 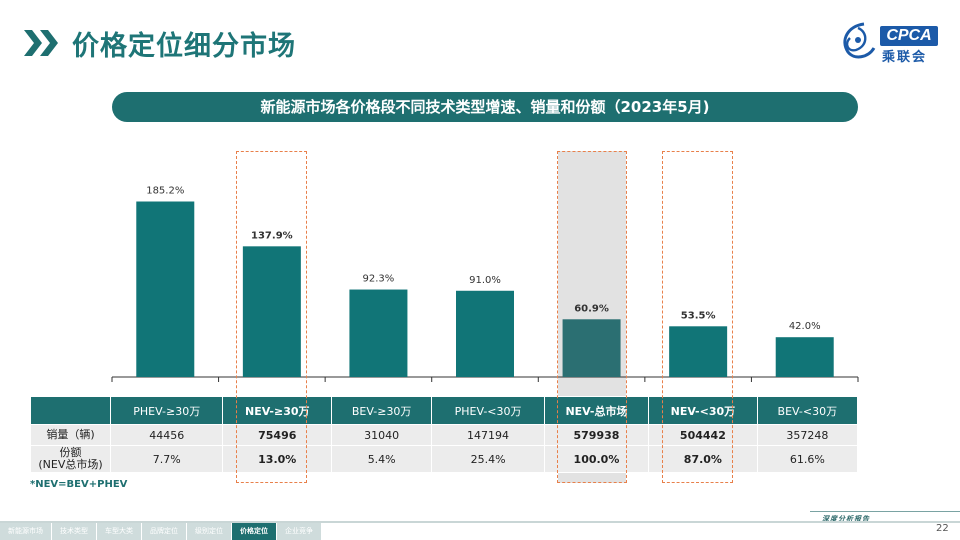 What do you see at coordinates (596, 459) in the screenshot?
I see `table-cell: 100.0%` at bounding box center [596, 459].